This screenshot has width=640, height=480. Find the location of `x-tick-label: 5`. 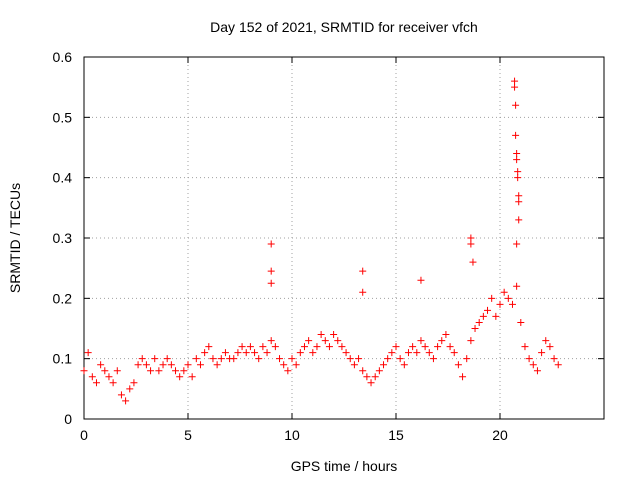

x-tick-label: 5 is located at coordinates (188, 435).